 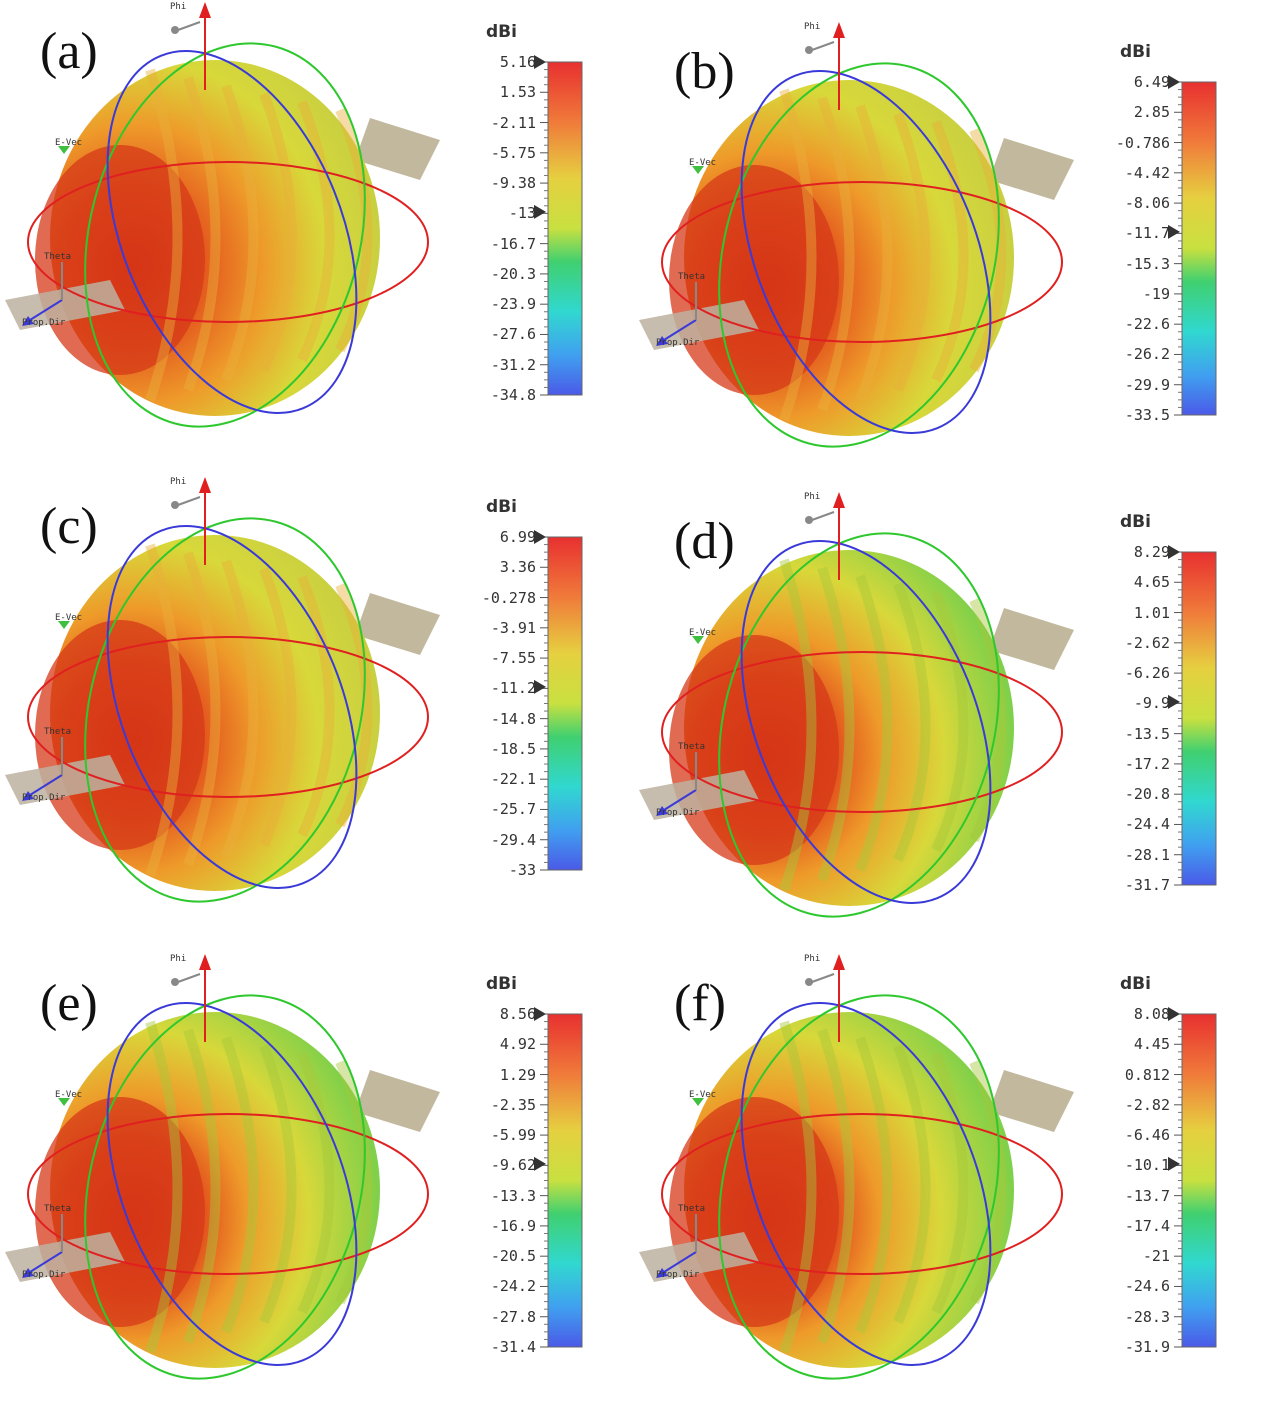 What do you see at coordinates (1147, 824) in the screenshot?
I see `colorbar-tick-label: -24.4` at bounding box center [1147, 824].